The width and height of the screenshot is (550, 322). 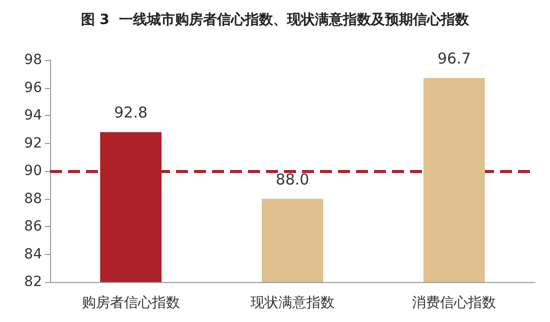 I want to click on chart-title: 图 3 一线城市购房者信心指数、现状满意指数及预期信心指数, so click(x=275, y=19).